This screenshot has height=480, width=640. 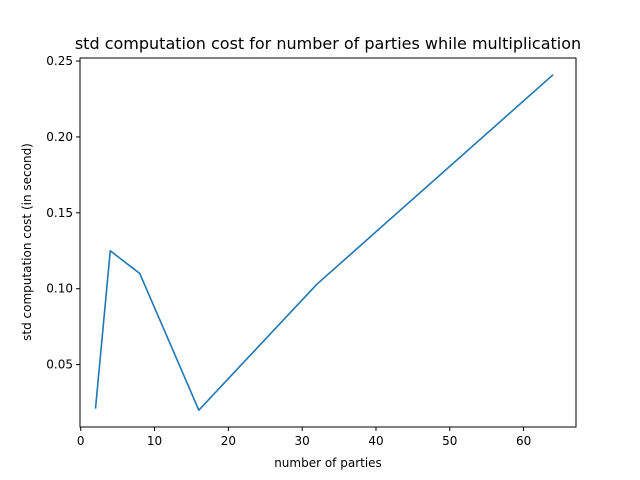 I want to click on x-axis: 0 10 20 30 40 50 60, so click(x=304, y=437).